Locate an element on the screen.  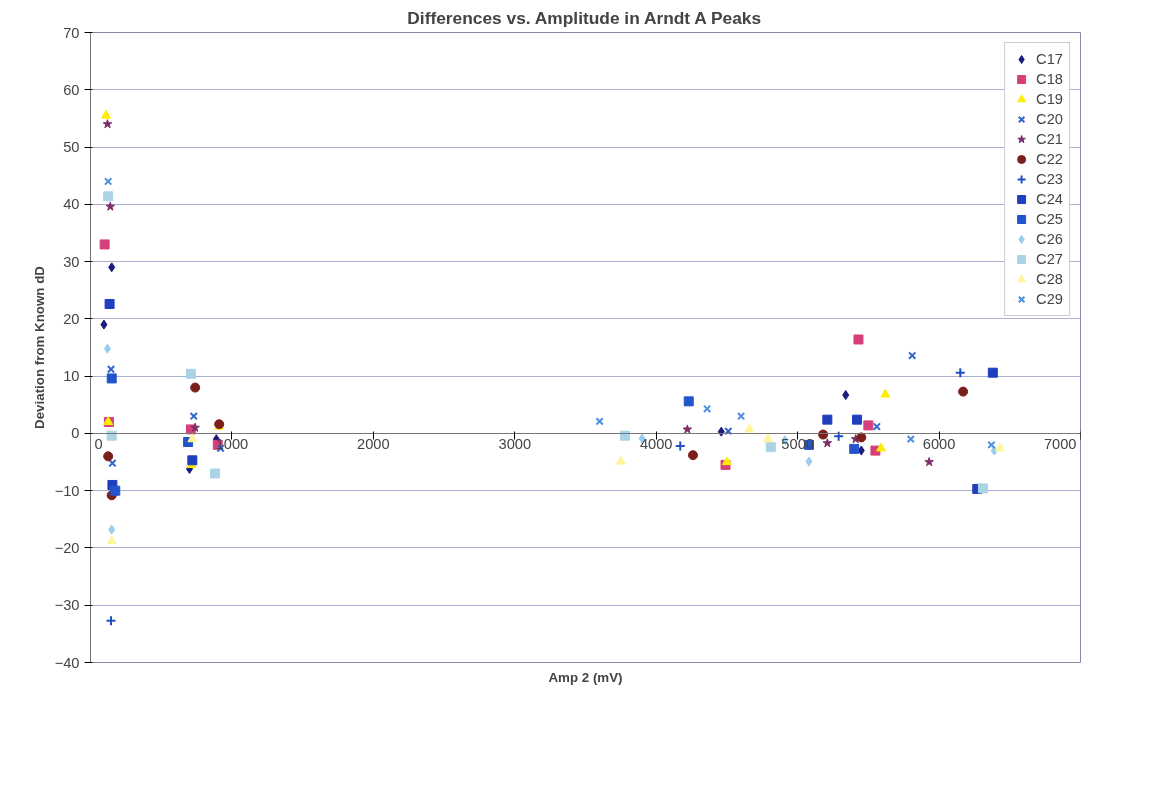
y-tick-label: −20 is located at coordinates (67, 547).